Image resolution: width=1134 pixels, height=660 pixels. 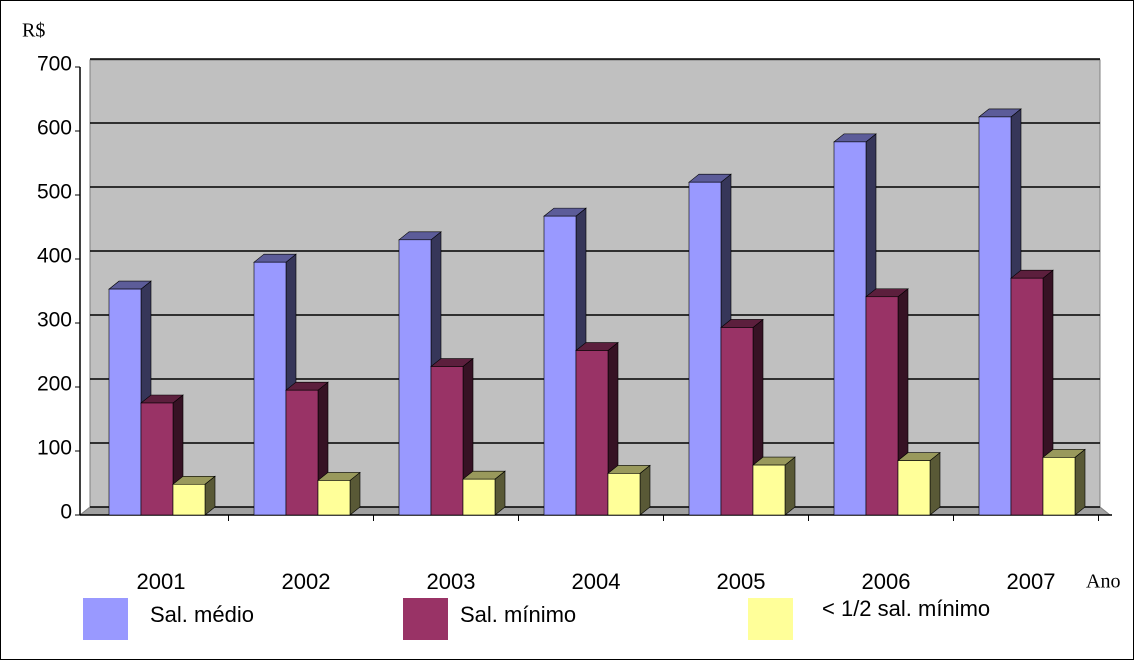 I want to click on x-axis-label: Ano, so click(x=1103, y=582).